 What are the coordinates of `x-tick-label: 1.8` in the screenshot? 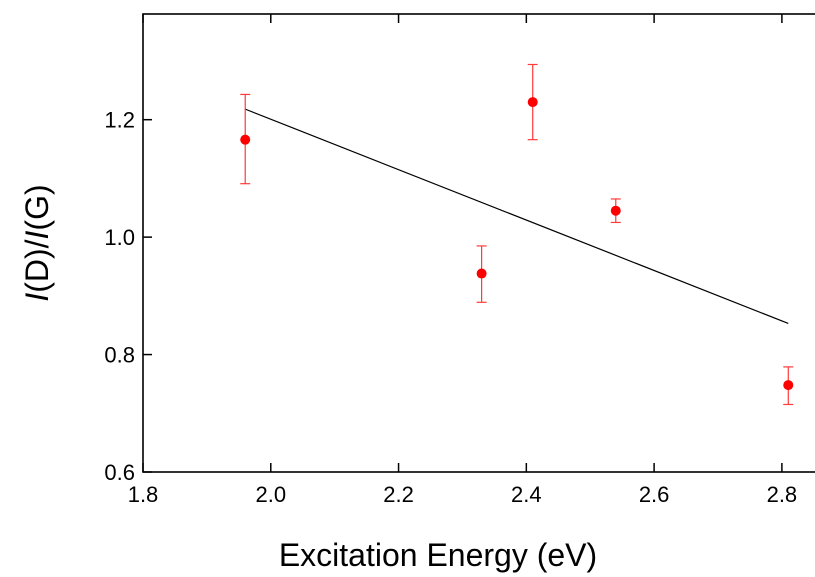 It's located at (143, 494).